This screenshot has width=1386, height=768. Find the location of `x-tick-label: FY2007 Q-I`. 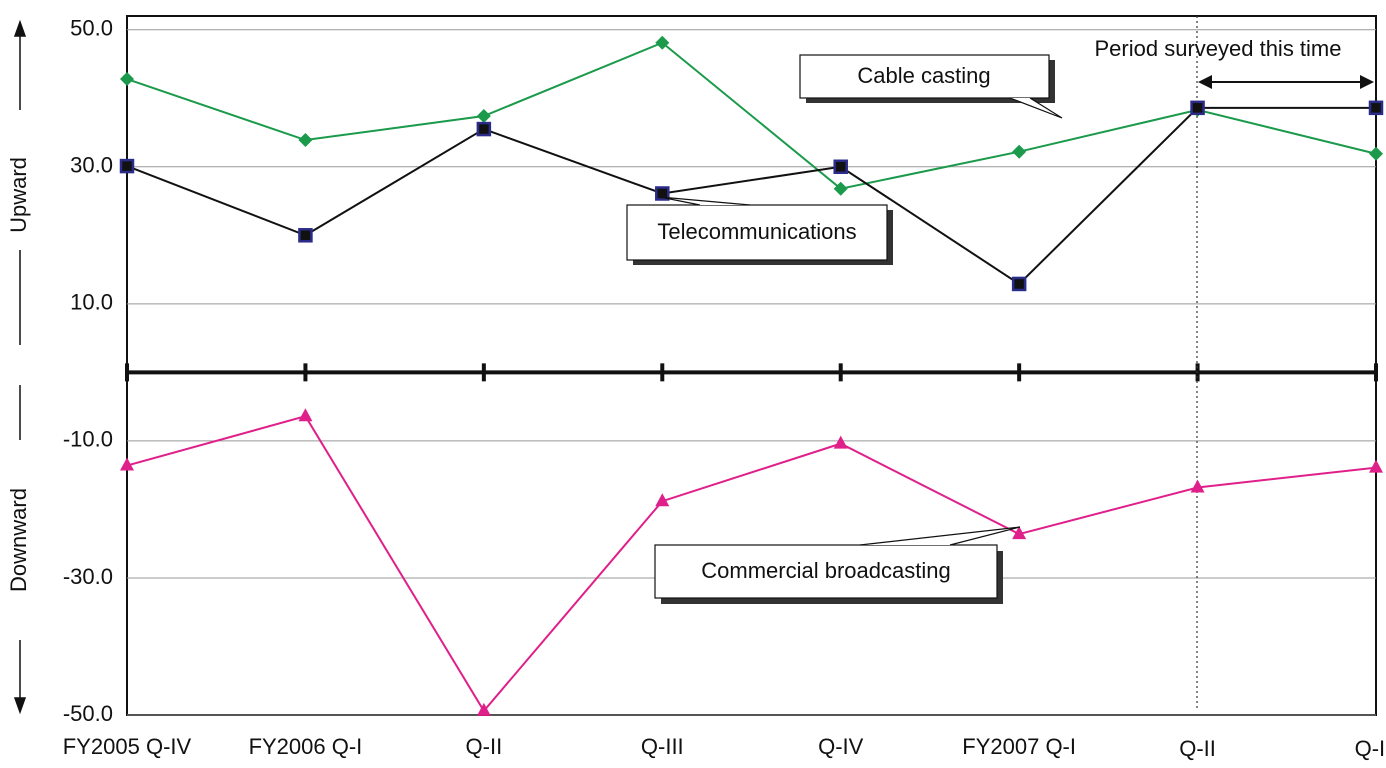

x-tick-label: FY2007 Q-I is located at coordinates (1019, 746).